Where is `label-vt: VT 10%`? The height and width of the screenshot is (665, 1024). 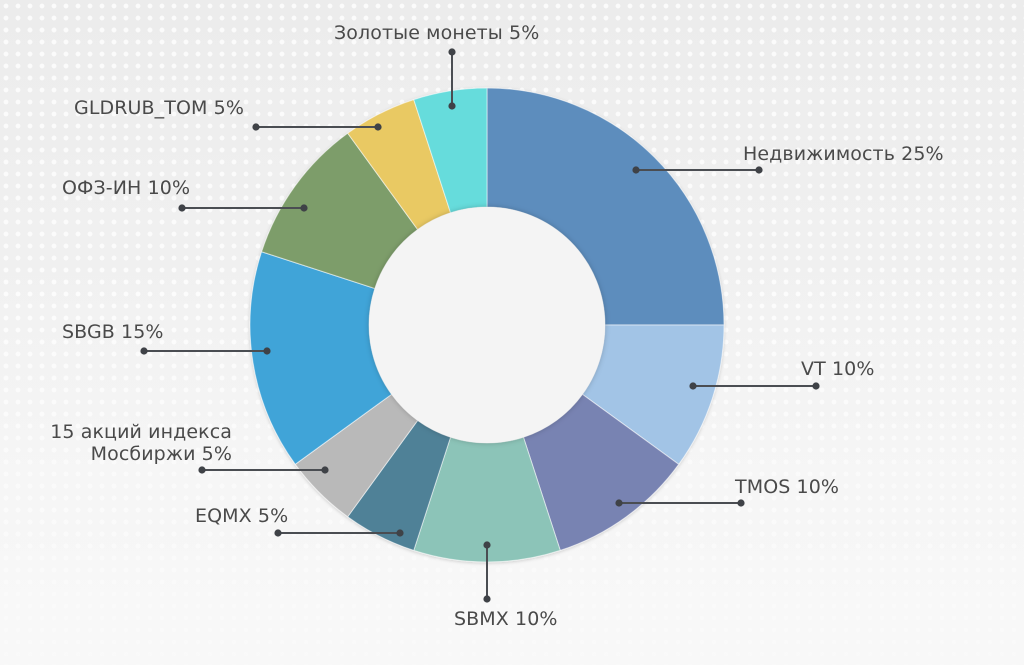 label-vt: VT 10% is located at coordinates (838, 369).